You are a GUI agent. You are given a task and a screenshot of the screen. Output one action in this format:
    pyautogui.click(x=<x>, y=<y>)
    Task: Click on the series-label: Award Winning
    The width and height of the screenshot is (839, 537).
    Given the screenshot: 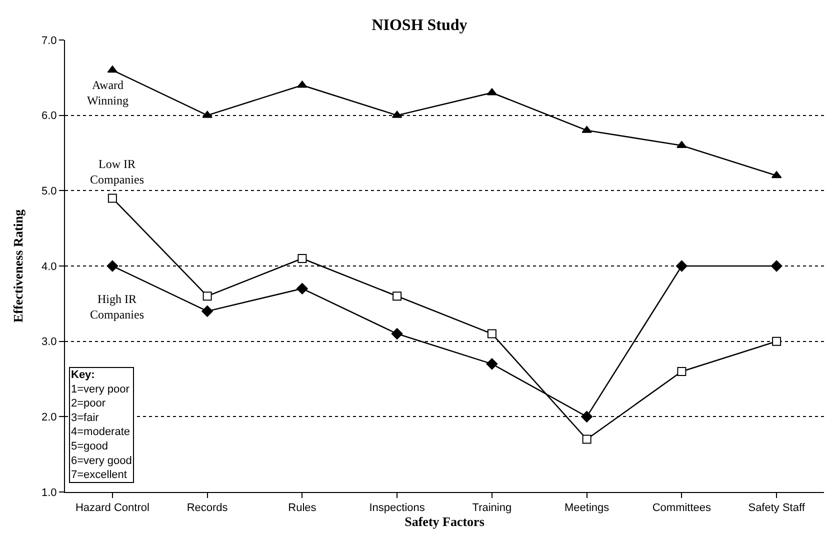 What is the action you would take?
    pyautogui.click(x=108, y=93)
    